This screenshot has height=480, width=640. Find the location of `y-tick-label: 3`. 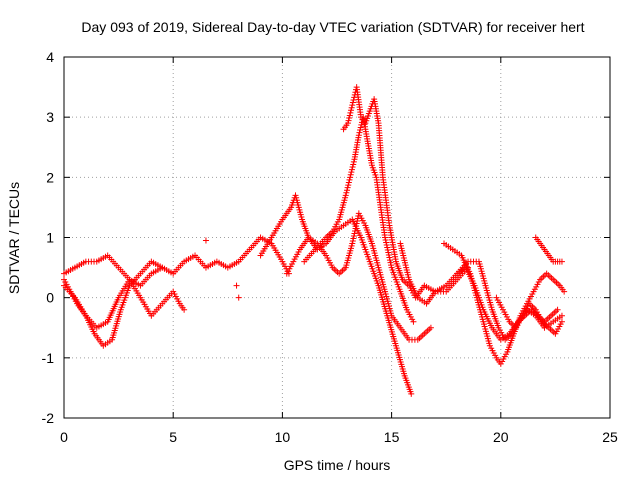

y-tick-label: 3 is located at coordinates (50, 117).